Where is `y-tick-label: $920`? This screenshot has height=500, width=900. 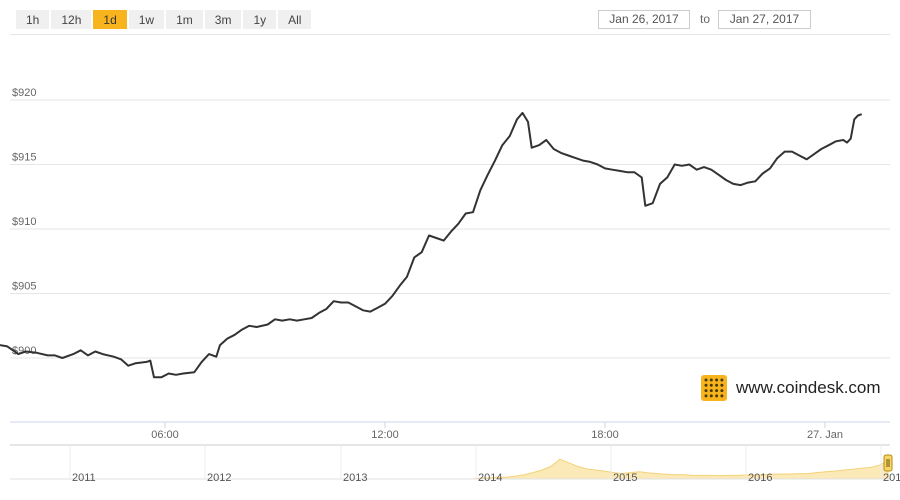 y-tick-label: $920 is located at coordinates (24, 93).